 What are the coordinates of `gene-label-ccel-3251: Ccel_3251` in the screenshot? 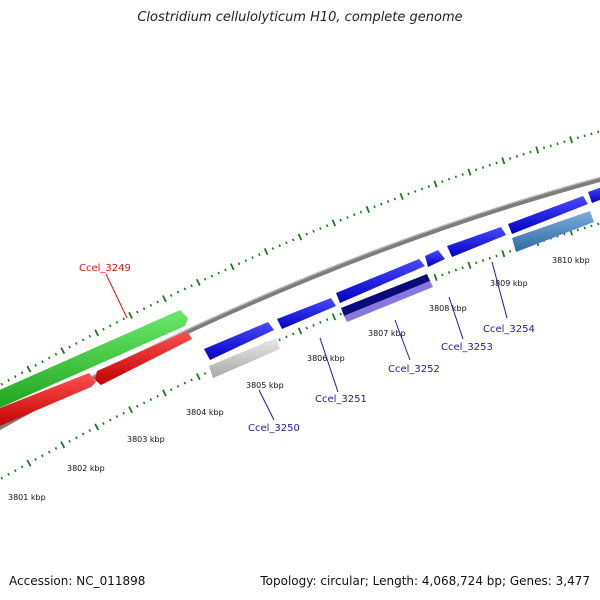 It's located at (341, 399).